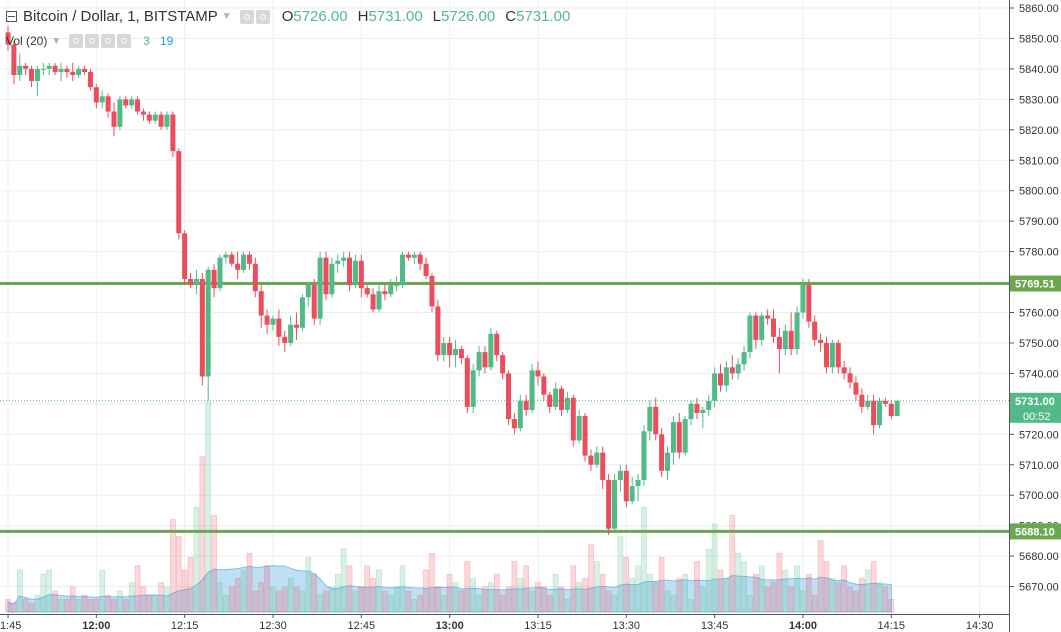  Describe the element at coordinates (262, 16) in the screenshot. I see `settings-icon` at that location.